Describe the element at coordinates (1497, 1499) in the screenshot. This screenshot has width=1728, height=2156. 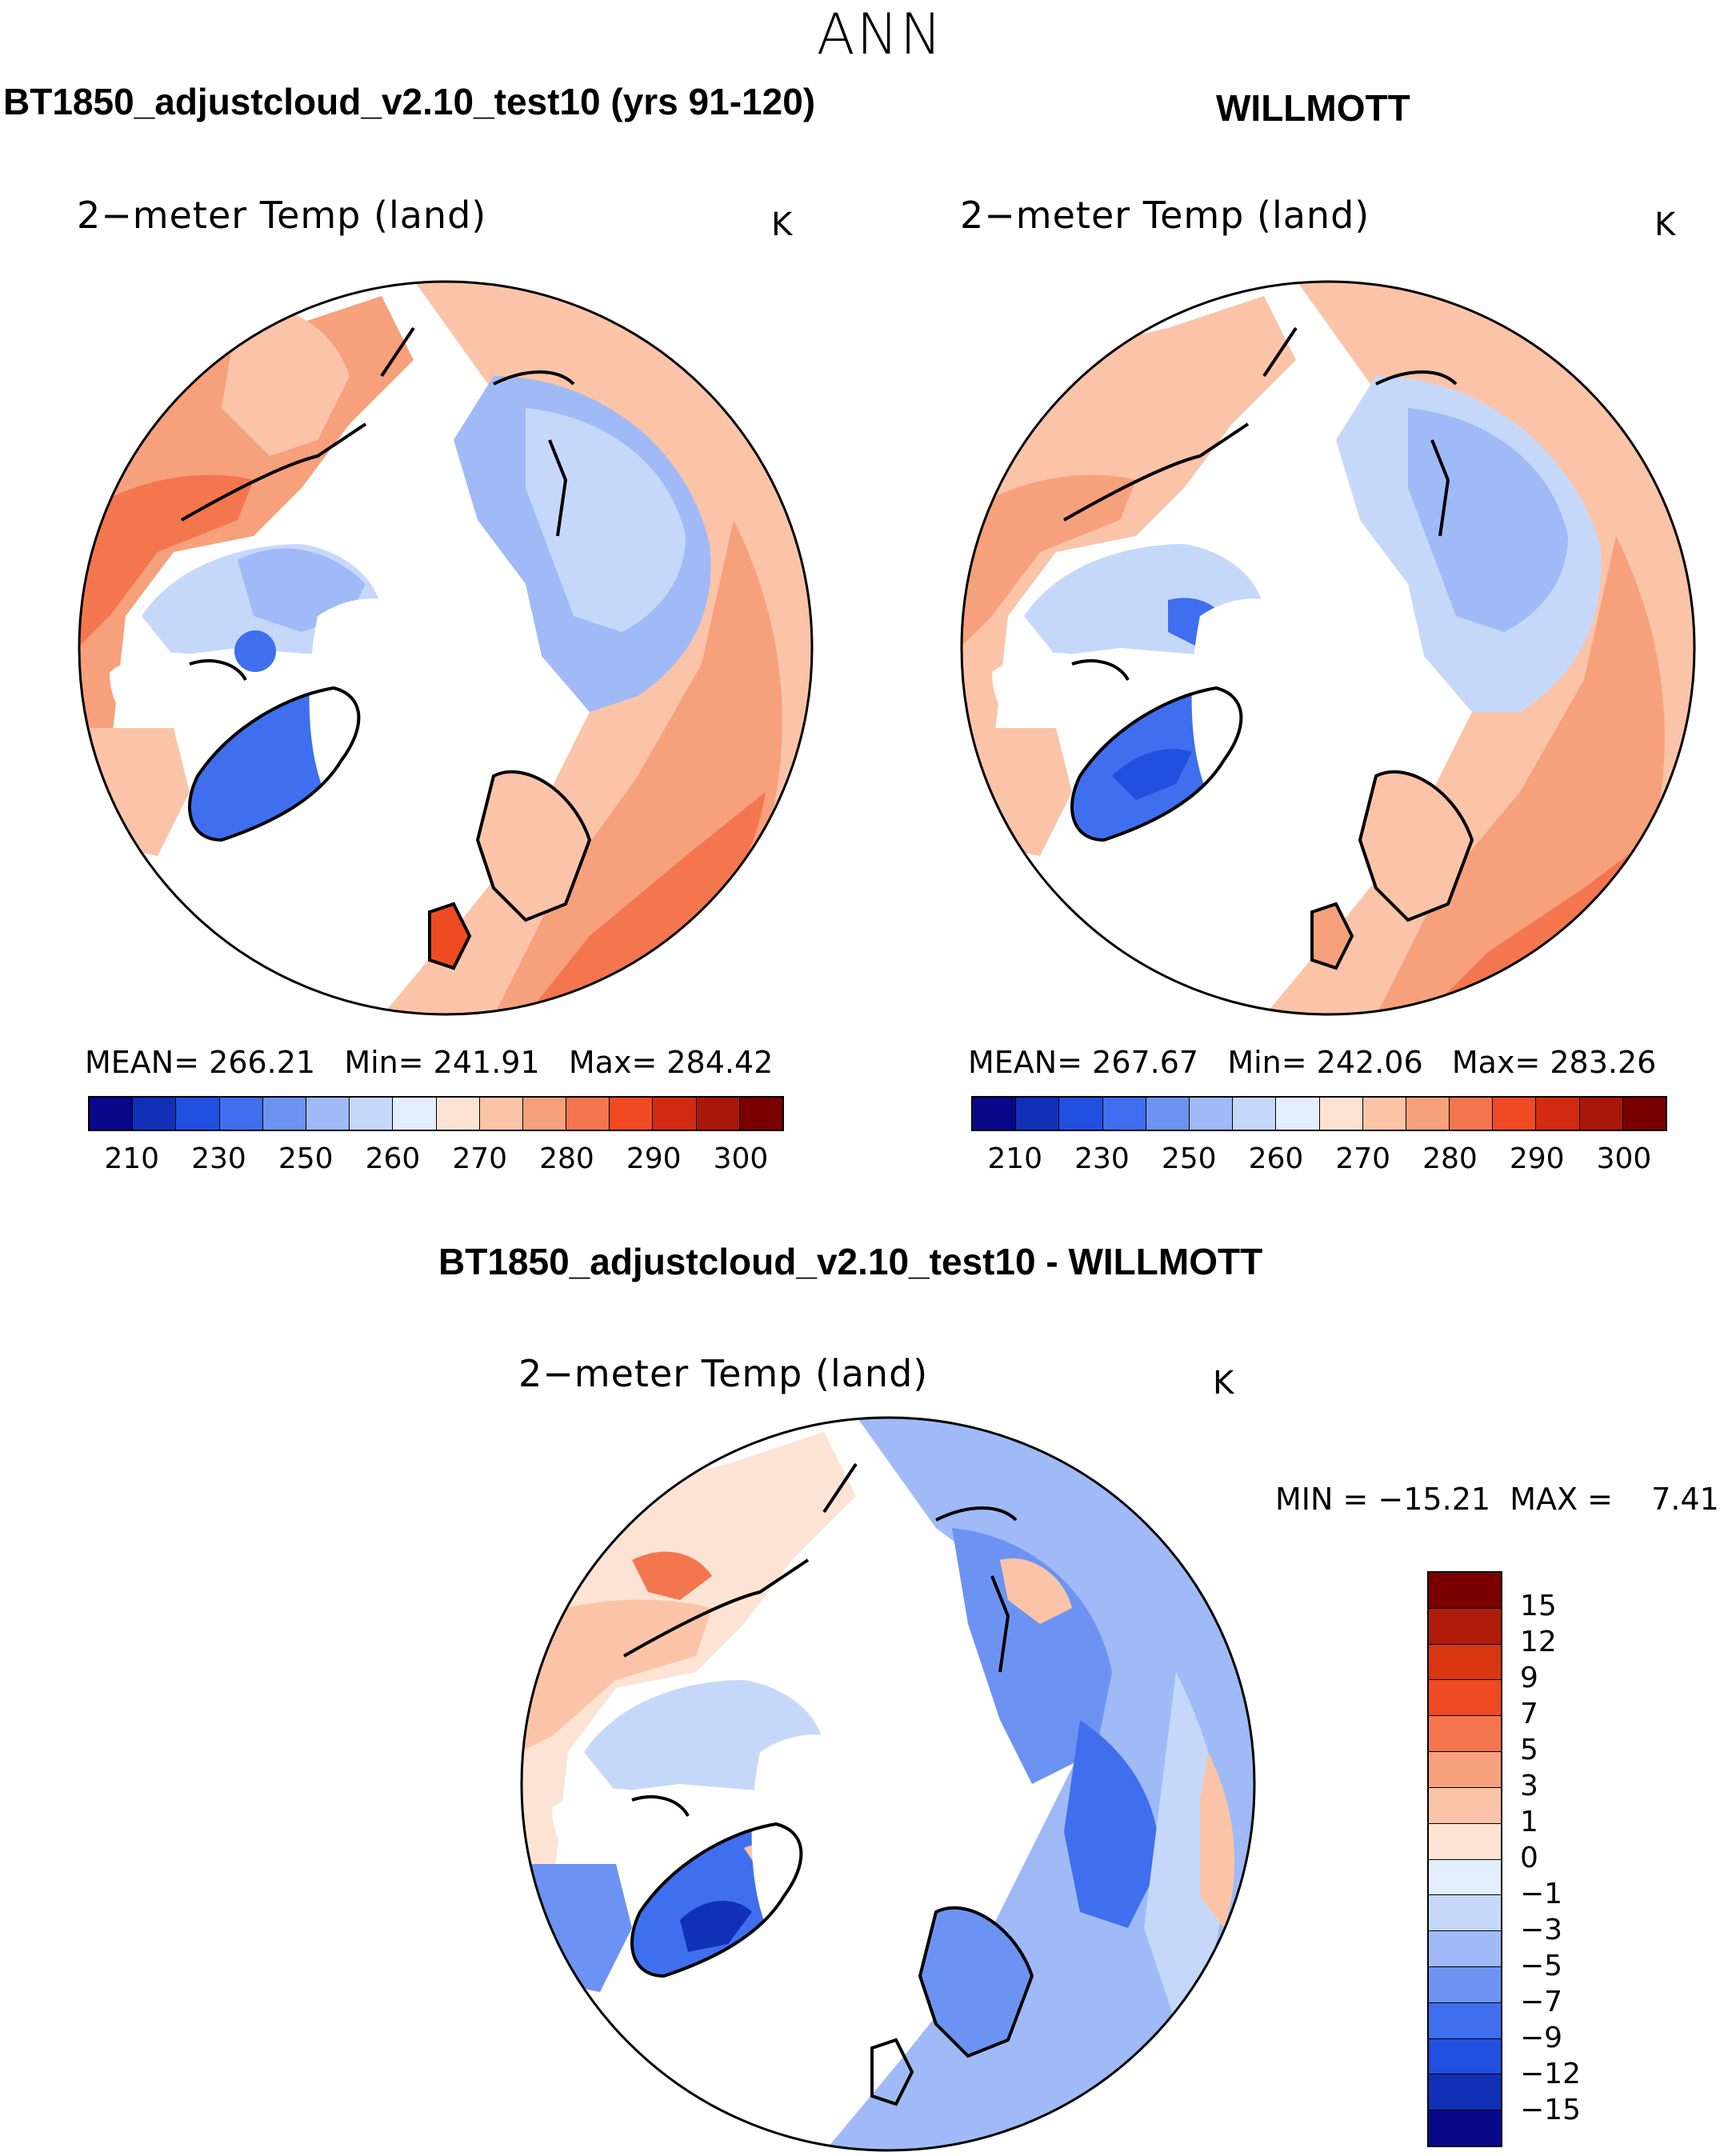
I see `diff-stats: MIN = −15.21 MAX = 7.41` at that location.